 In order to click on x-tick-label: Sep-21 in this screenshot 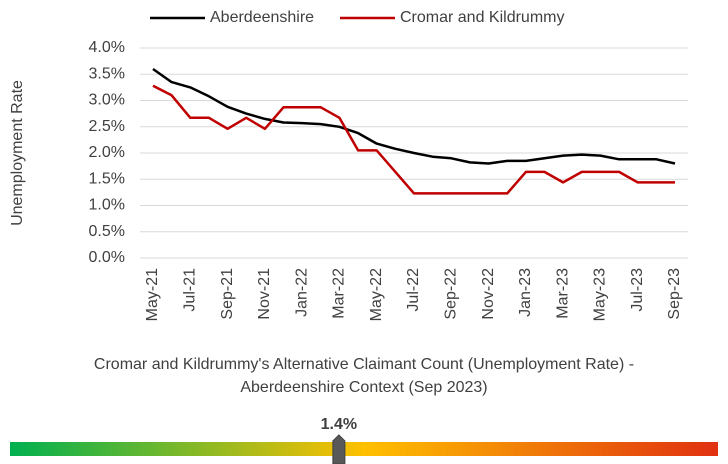, I will do `click(227, 294)`.